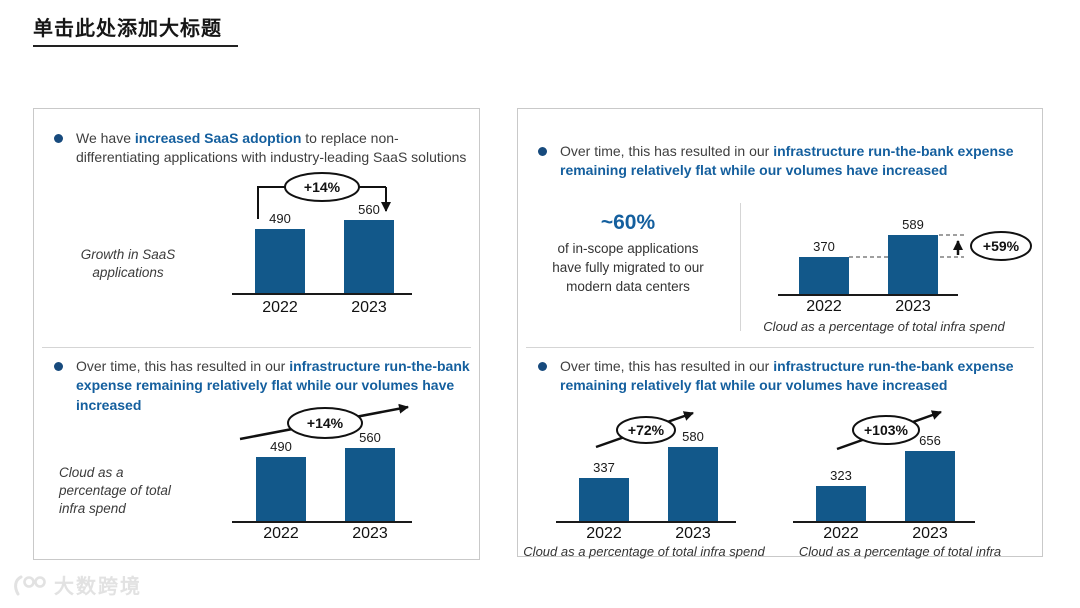  I want to click on percent-badge-label: +72%, so click(646, 430).